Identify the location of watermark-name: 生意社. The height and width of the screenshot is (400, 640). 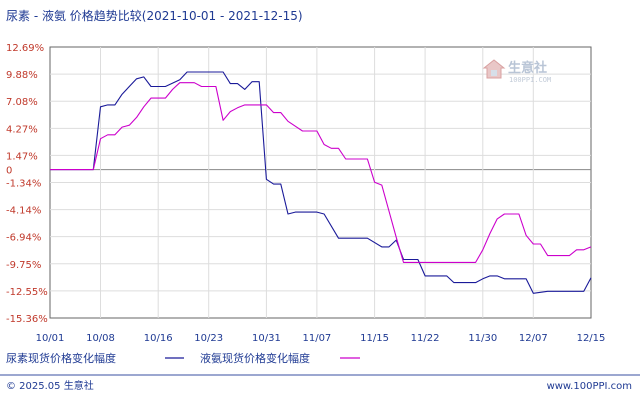
(527, 68).